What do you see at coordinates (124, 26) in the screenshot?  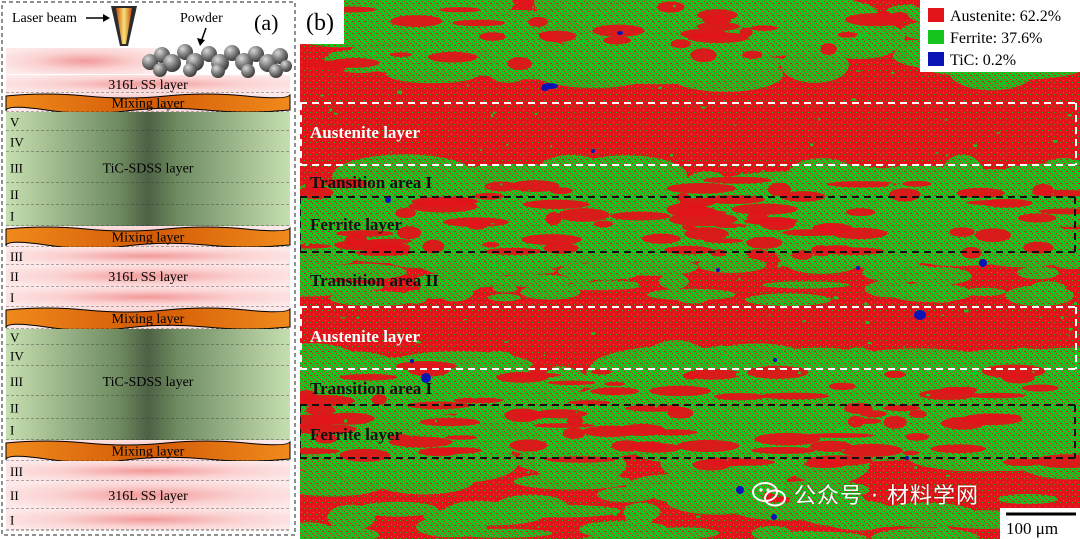 I see `laser-beam-icon` at bounding box center [124, 26].